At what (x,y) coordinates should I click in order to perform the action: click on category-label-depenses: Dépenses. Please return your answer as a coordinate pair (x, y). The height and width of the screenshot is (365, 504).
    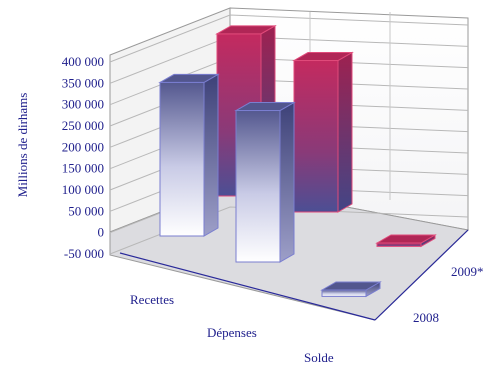
    Looking at the image, I should click on (232, 332).